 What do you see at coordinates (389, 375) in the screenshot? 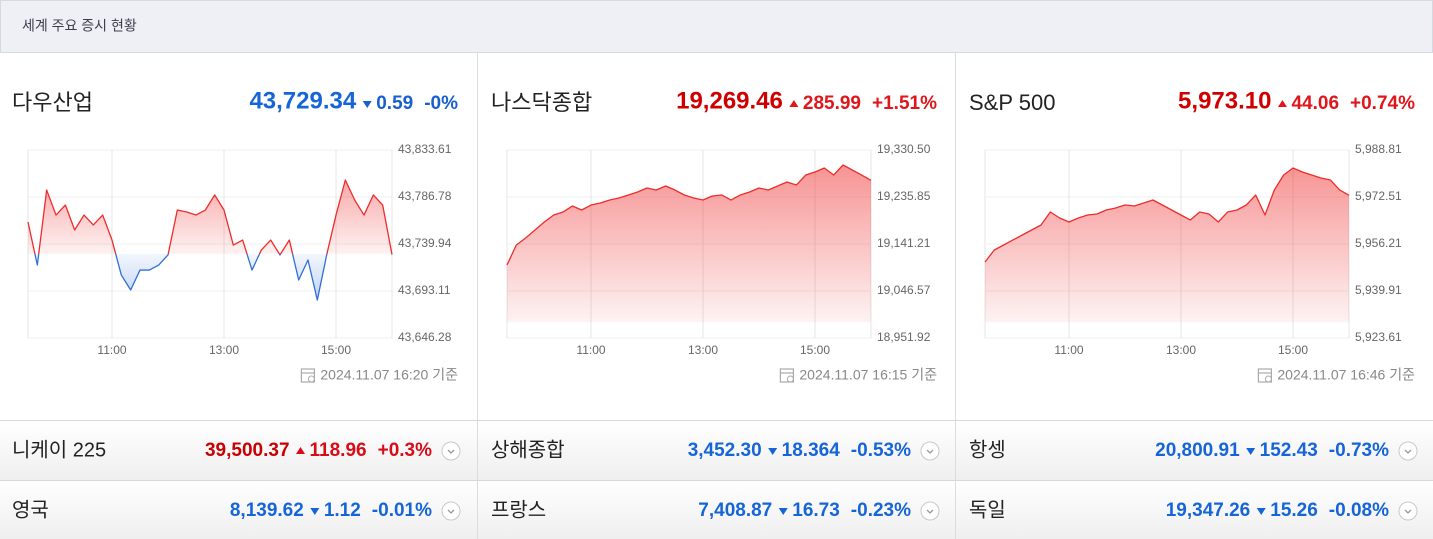
I see `updated-time: 2024.11.07 16:20 기준` at bounding box center [389, 375].